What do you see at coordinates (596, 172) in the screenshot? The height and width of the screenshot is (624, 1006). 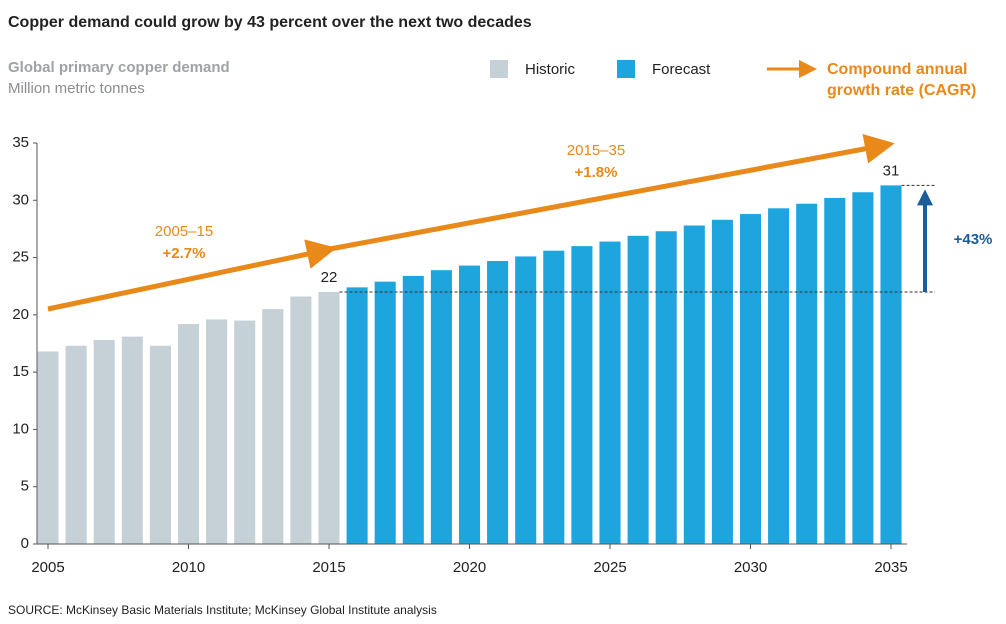 I see `cagr-rate: +1.8%` at bounding box center [596, 172].